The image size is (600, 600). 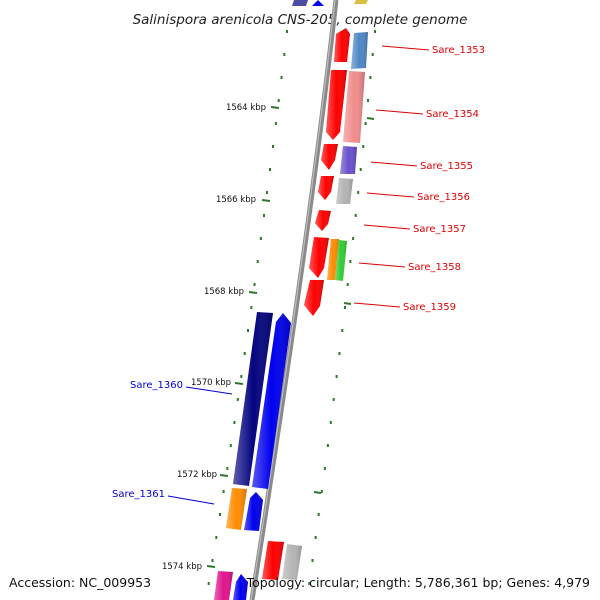 I want to click on svg-text: Sare_1358, so click(x=434, y=267).